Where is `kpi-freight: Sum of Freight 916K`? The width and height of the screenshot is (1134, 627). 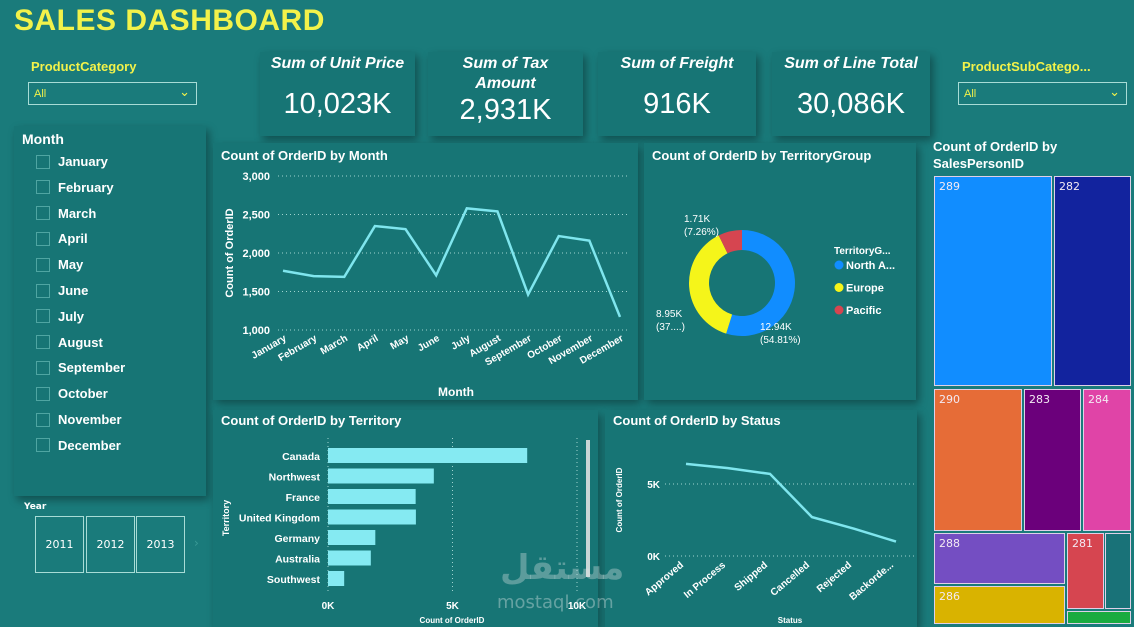 kpi-freight: Sum of Freight 916K is located at coordinates (677, 94).